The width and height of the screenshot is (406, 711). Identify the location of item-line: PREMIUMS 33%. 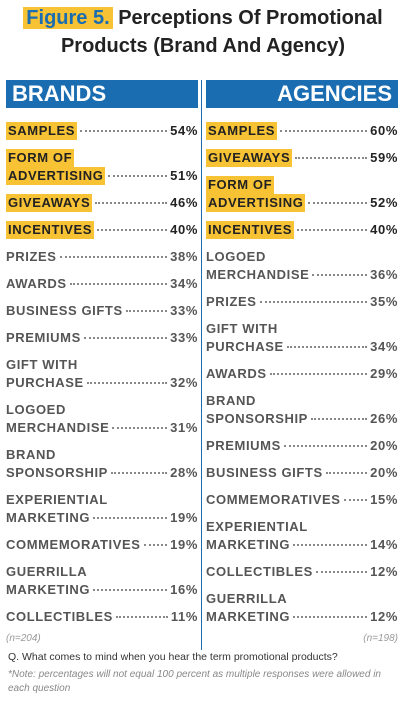
(102, 338).